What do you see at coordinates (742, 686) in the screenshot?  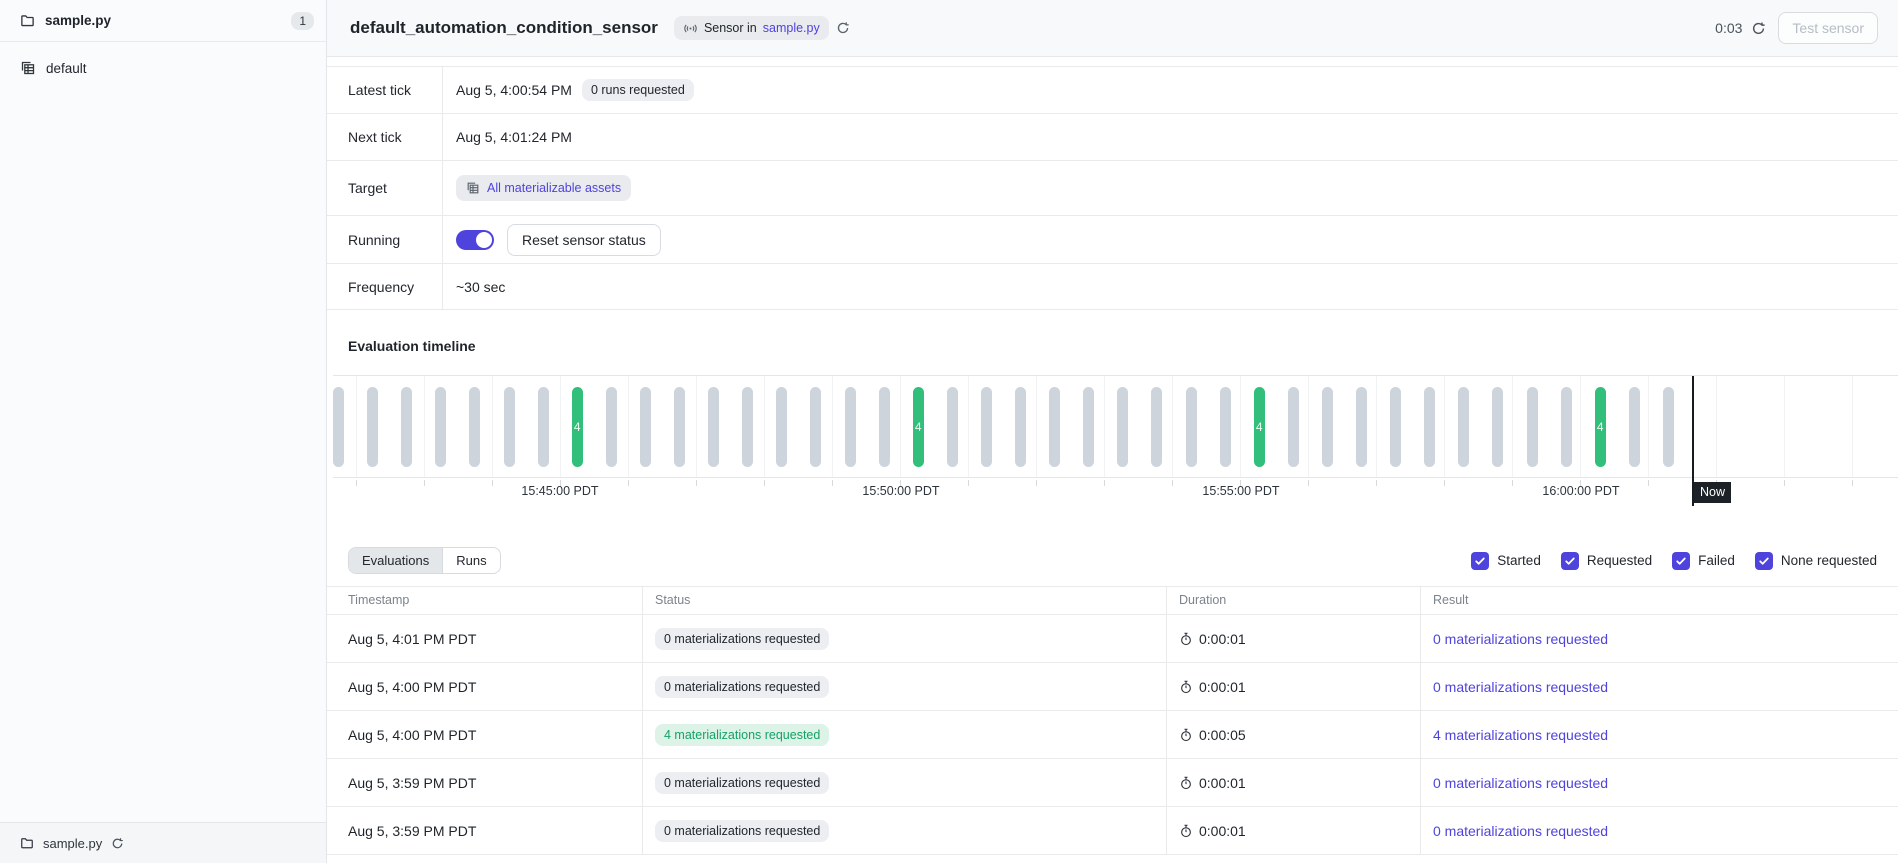 I see `status-badge: 0 materializations requested` at bounding box center [742, 686].